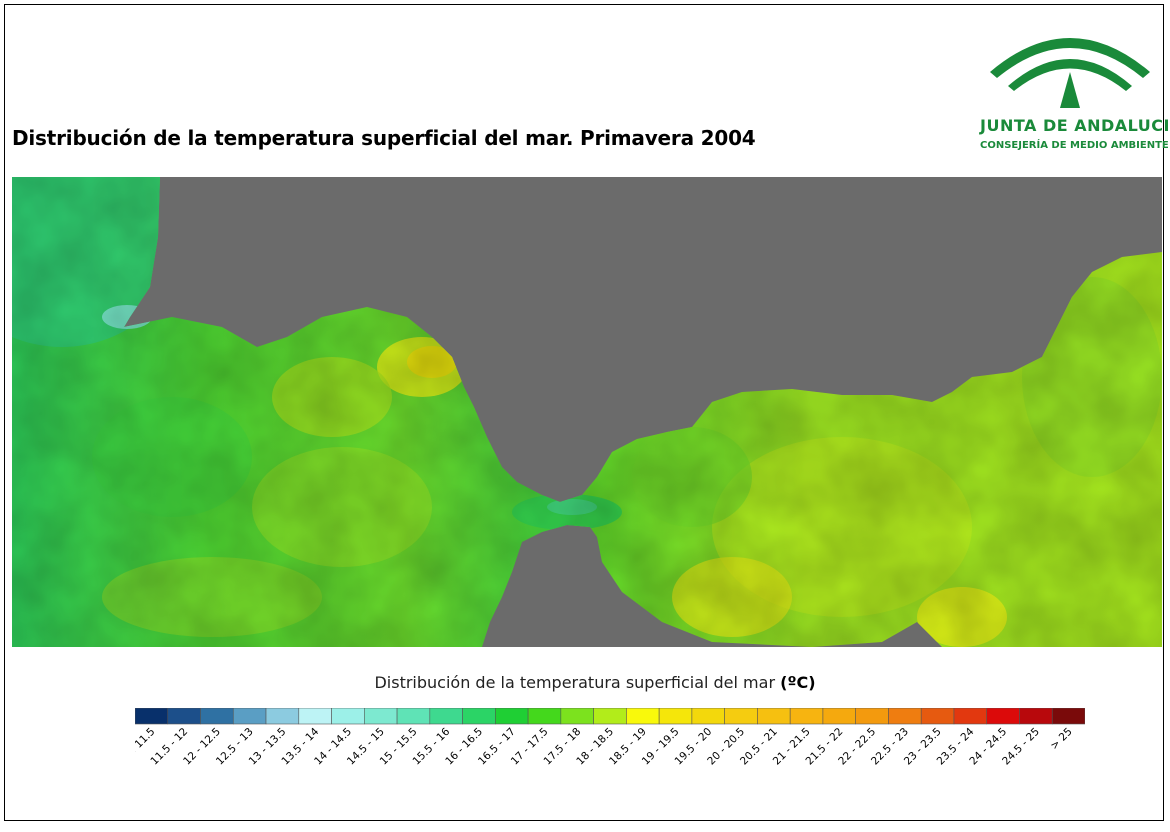 The height and width of the screenshot is (832, 1170). Describe the element at coordinates (1075, 125) in the screenshot. I see `logo-org-name: JUNTA DE ANDALUCIA` at that location.